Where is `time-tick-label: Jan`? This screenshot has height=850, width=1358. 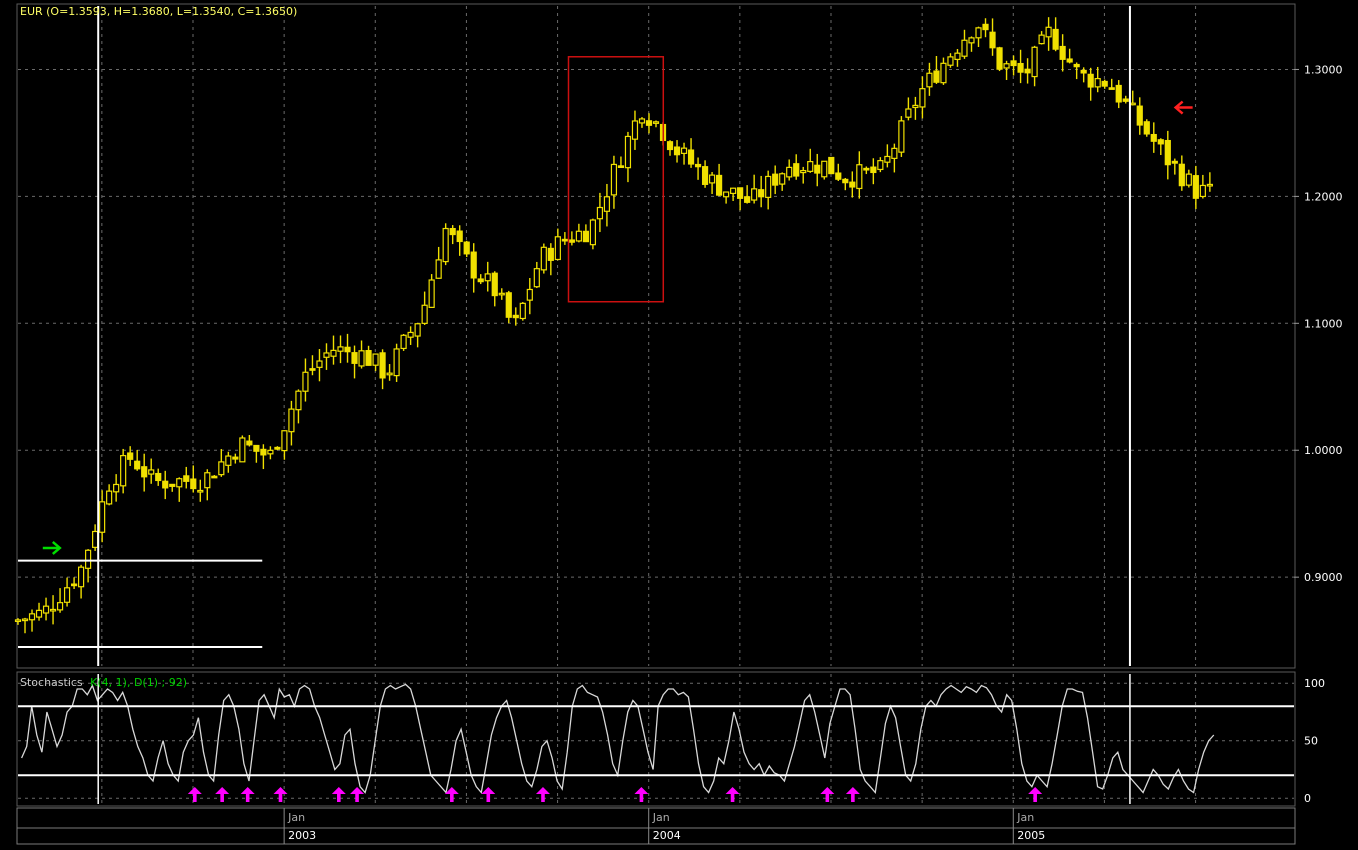
time-tick-label: Jan is located at coordinates (296, 817).